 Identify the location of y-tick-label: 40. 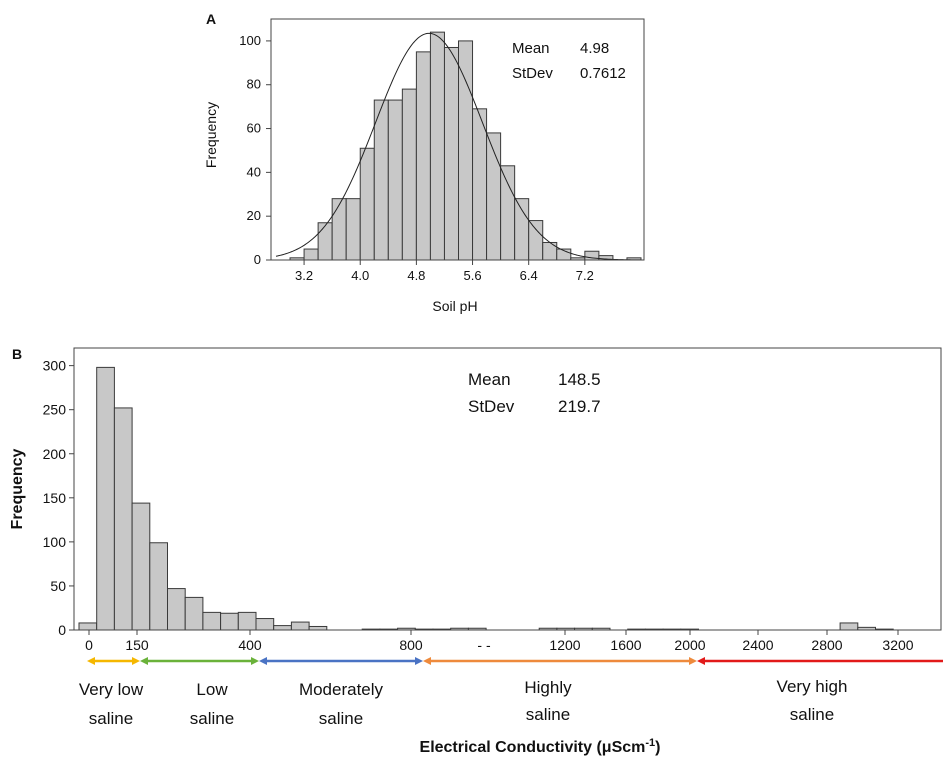
(254, 171).